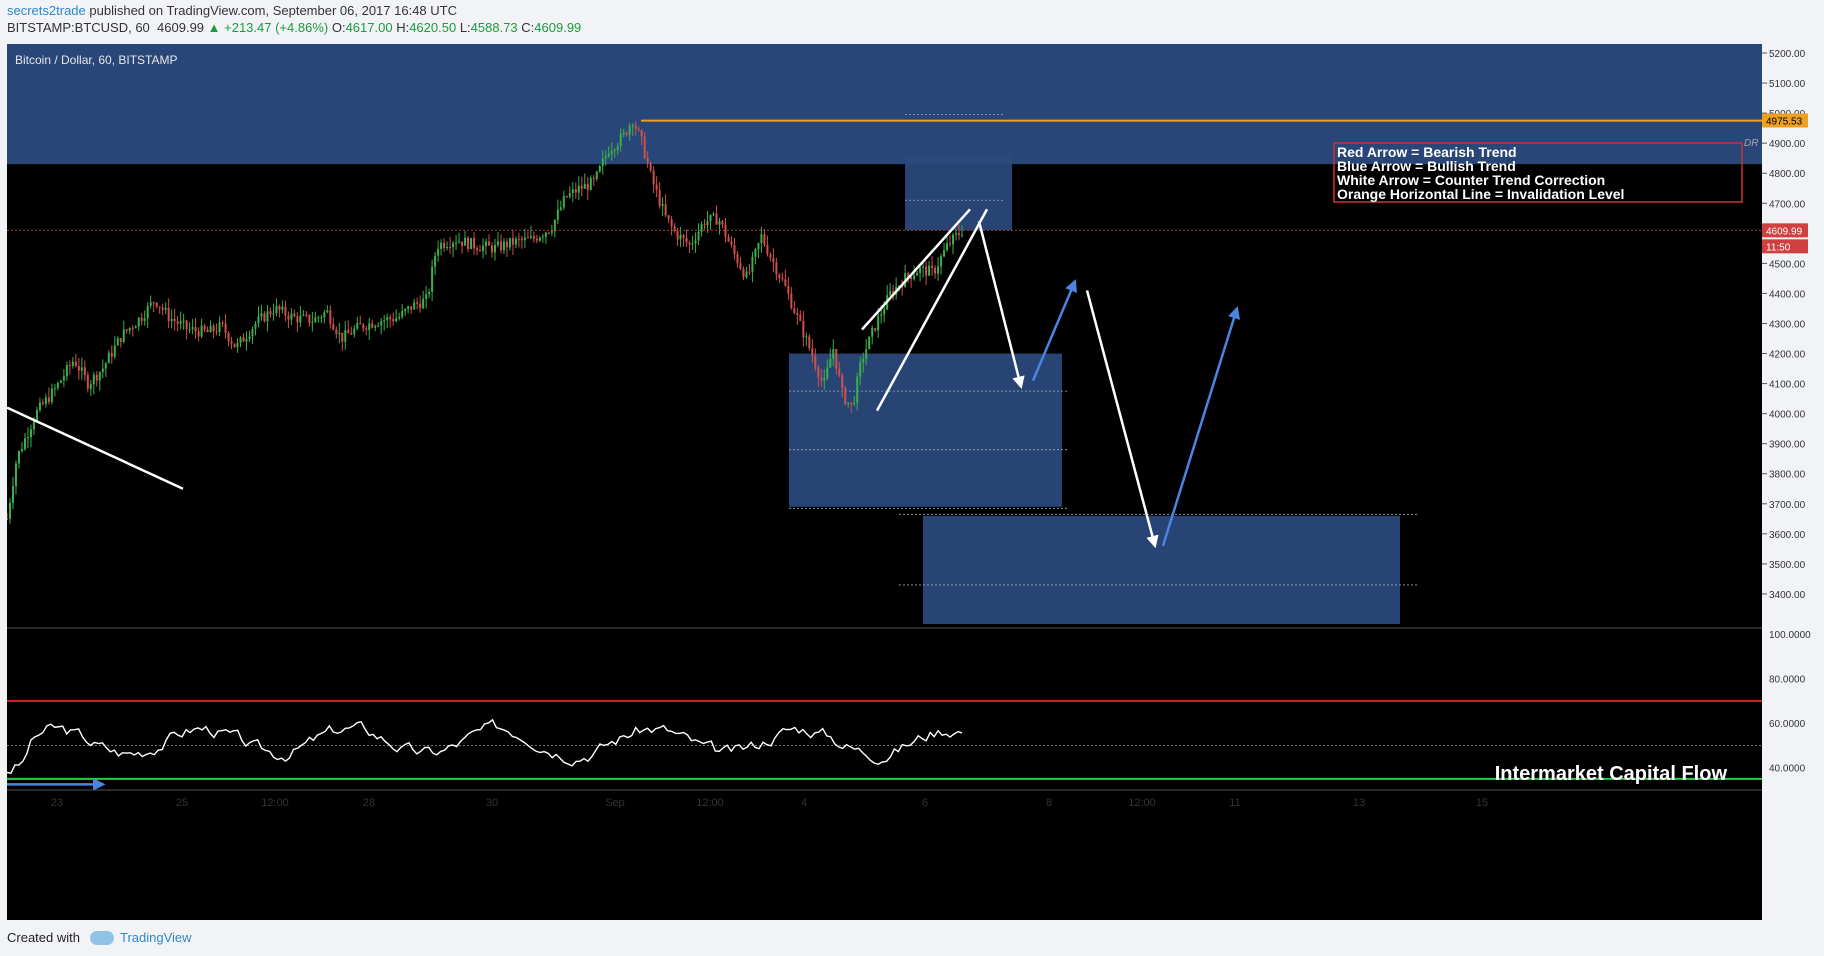  What do you see at coordinates (1789, 482) in the screenshot?
I see `price-axis-background` at bounding box center [1789, 482].